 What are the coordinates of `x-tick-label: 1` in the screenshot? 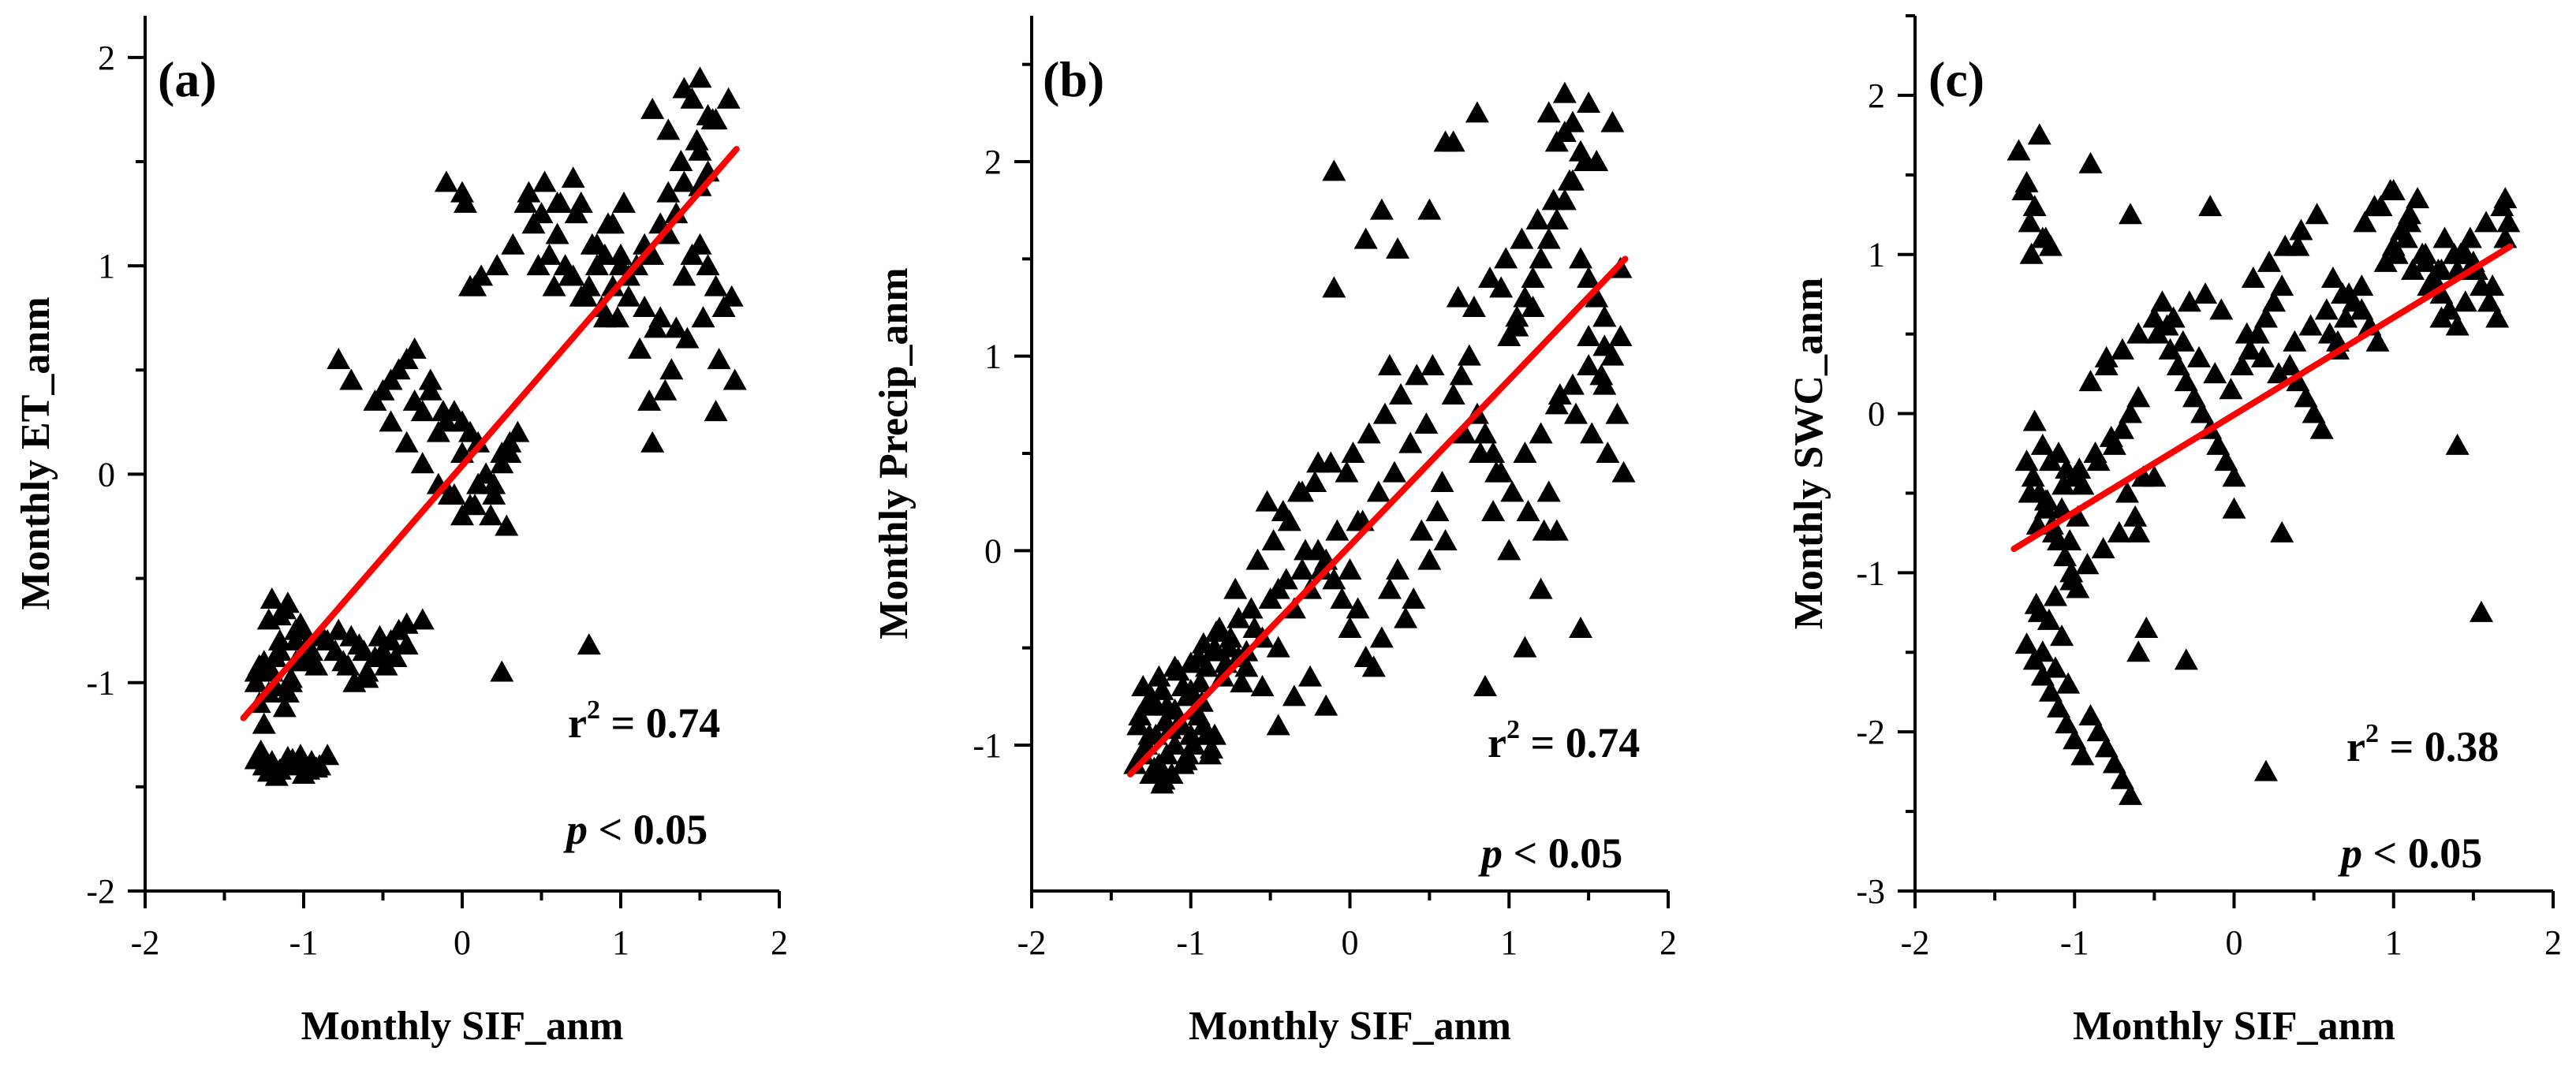 It's located at (2393, 943).